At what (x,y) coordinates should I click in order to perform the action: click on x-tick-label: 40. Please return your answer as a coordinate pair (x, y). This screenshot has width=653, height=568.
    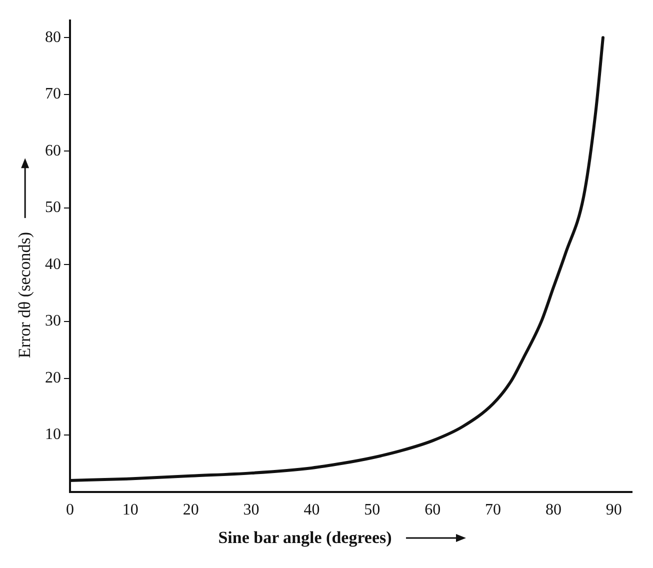
    Looking at the image, I should click on (312, 510).